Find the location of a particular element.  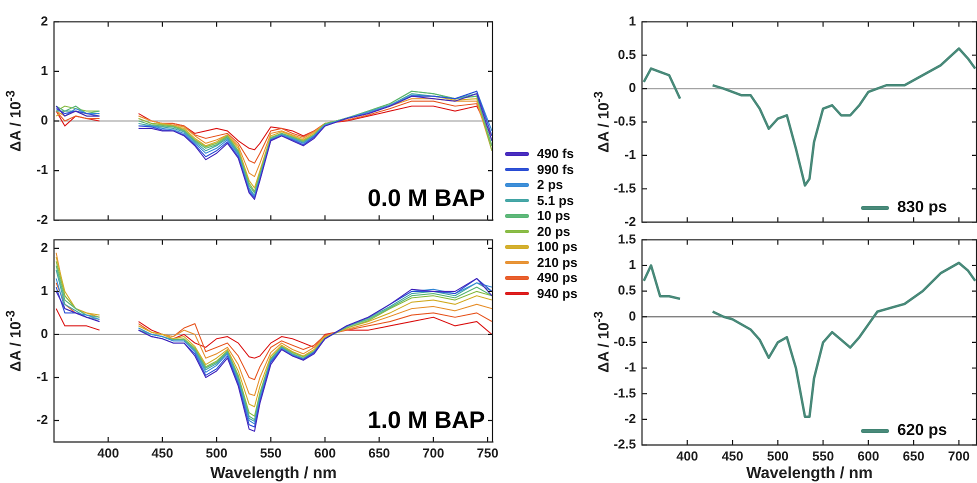

legend-label: 10 ps is located at coordinates (553, 216).